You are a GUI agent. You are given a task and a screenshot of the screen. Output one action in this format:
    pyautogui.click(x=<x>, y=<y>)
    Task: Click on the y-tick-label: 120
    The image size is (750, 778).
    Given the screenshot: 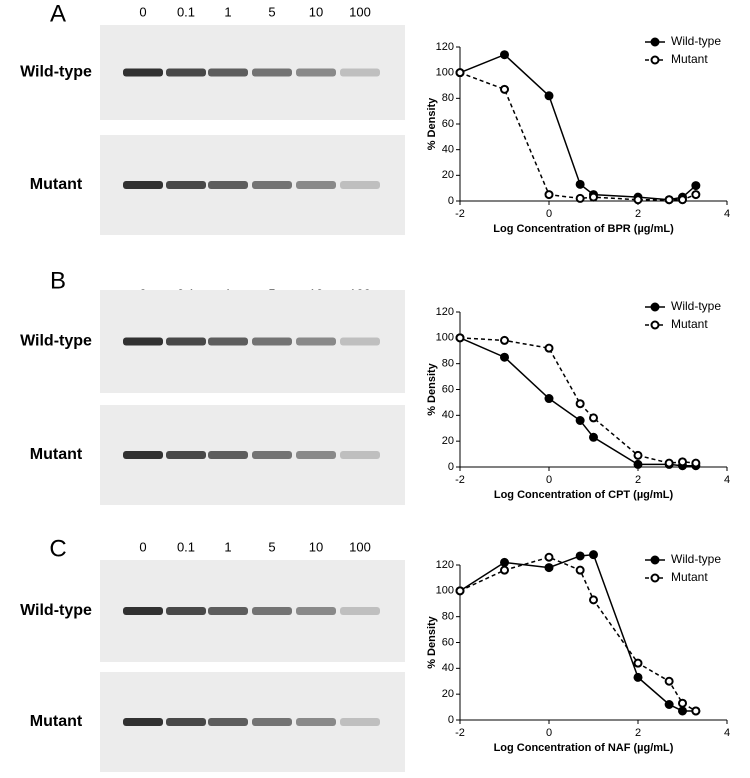 What is the action you would take?
    pyautogui.click(x=445, y=47)
    